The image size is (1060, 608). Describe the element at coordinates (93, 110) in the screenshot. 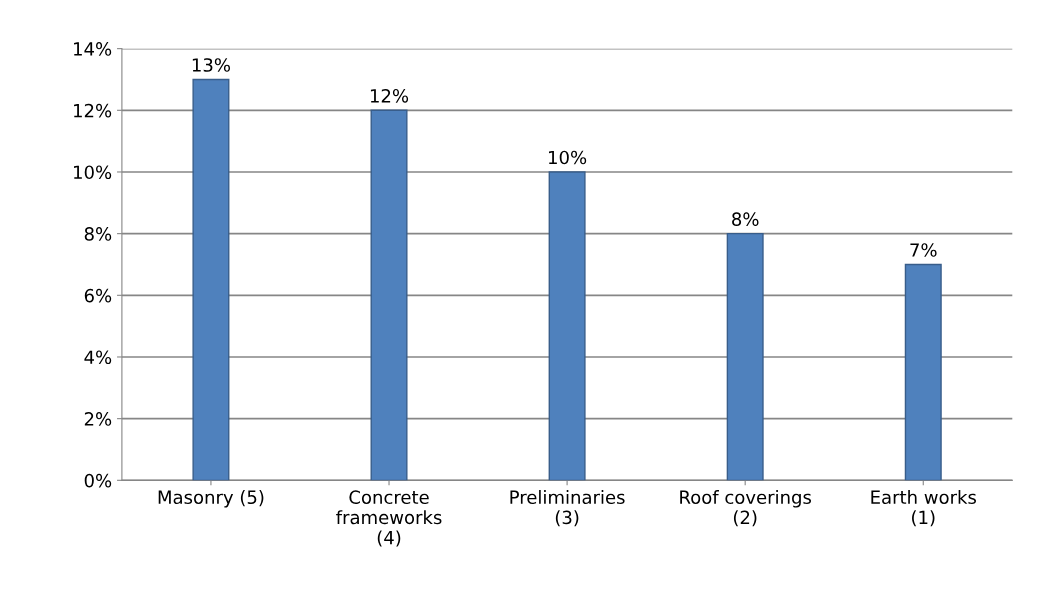

I see `y-tick-label: 12%` at that location.